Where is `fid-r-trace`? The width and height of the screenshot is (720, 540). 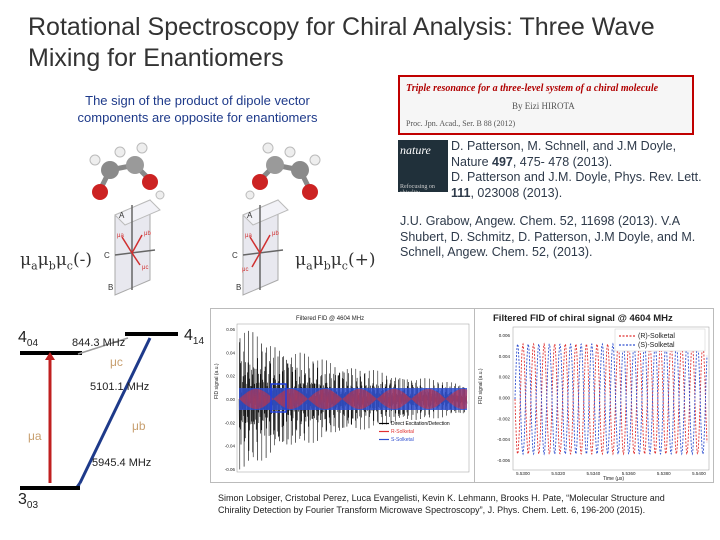
fid-r-trace is located at coordinates (353, 399).